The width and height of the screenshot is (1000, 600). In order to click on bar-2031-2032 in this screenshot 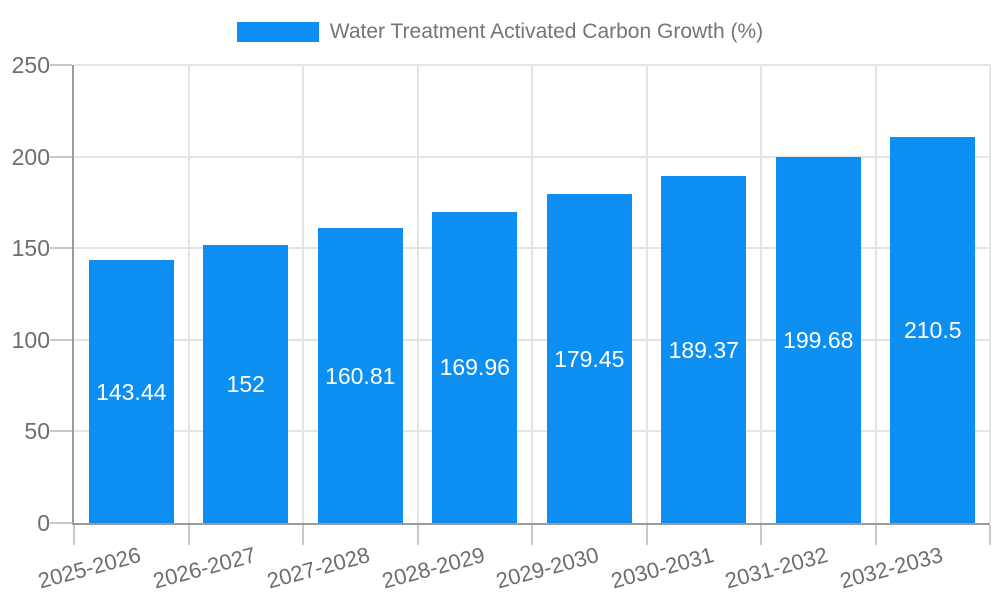, I will do `click(818, 340)`.